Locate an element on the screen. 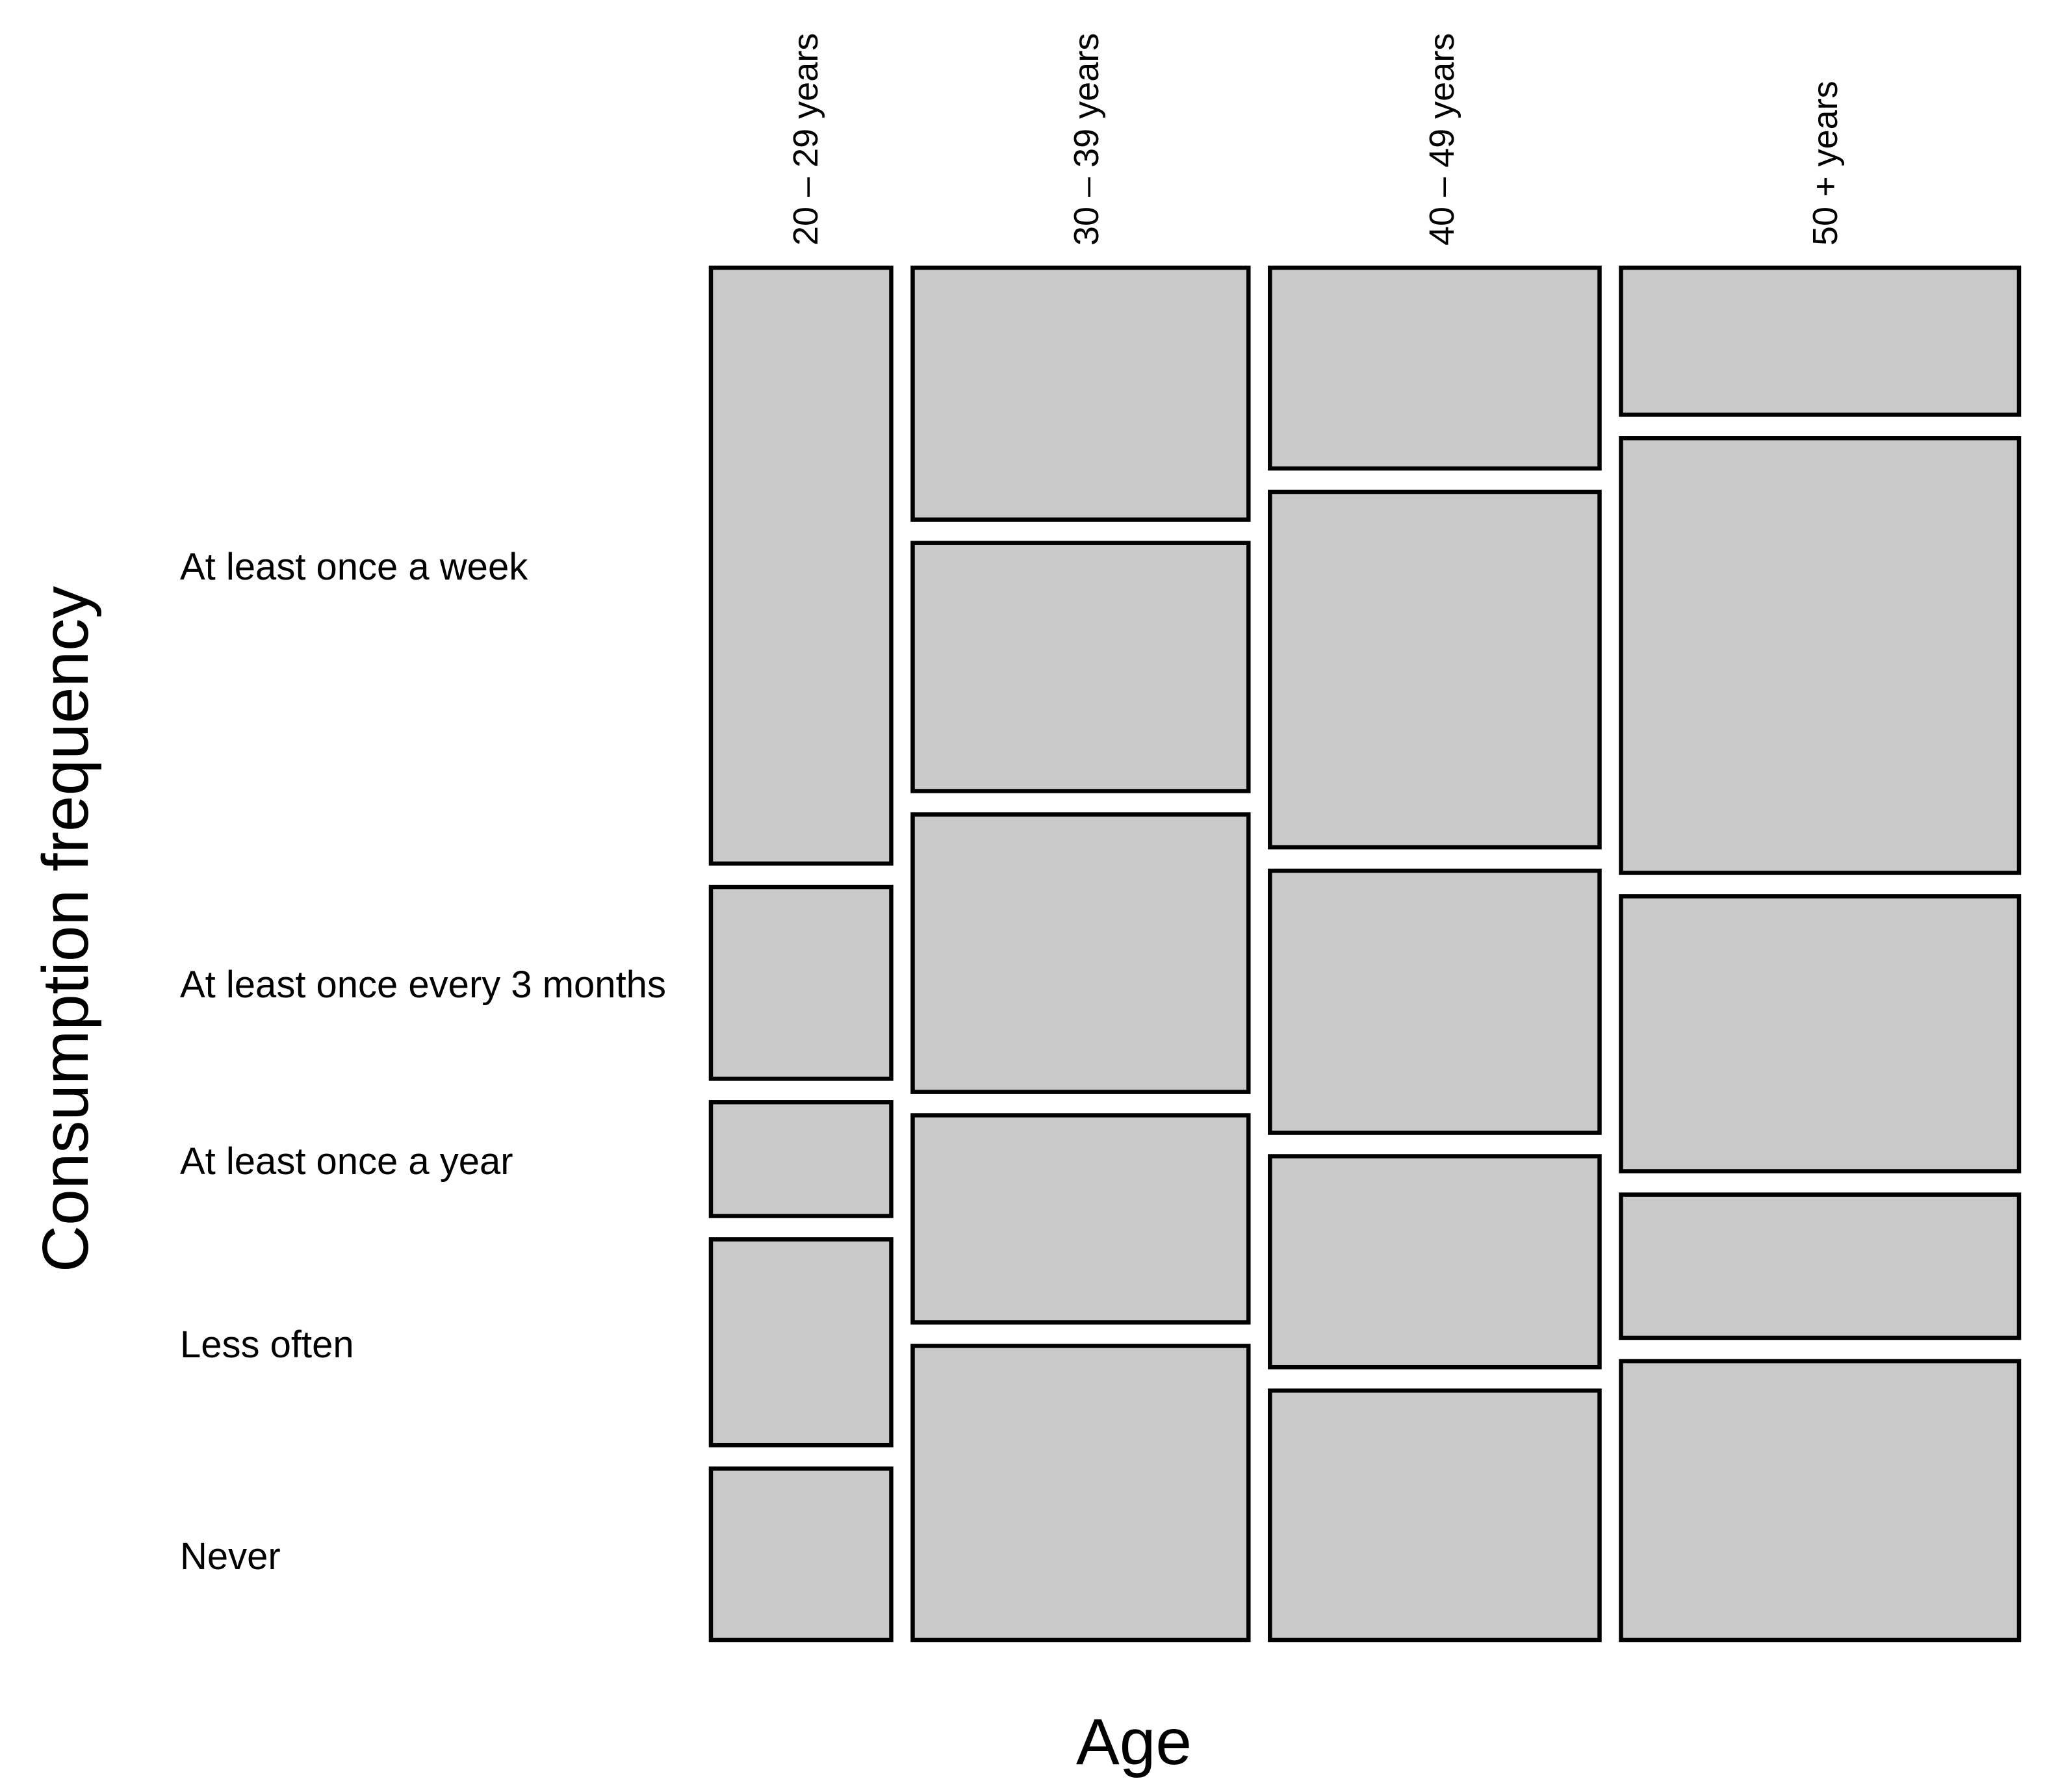  y-axis-title: Consumption frequency is located at coordinates (65, 929).